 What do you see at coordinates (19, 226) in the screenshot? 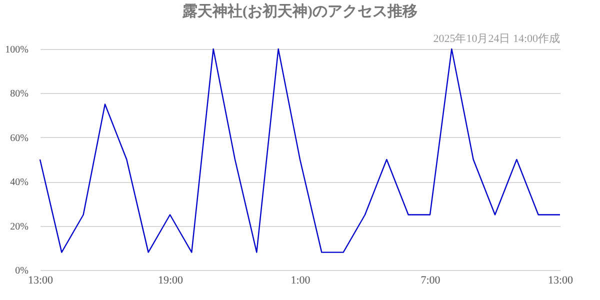
I see `y-tick-label: 20%` at bounding box center [19, 226].